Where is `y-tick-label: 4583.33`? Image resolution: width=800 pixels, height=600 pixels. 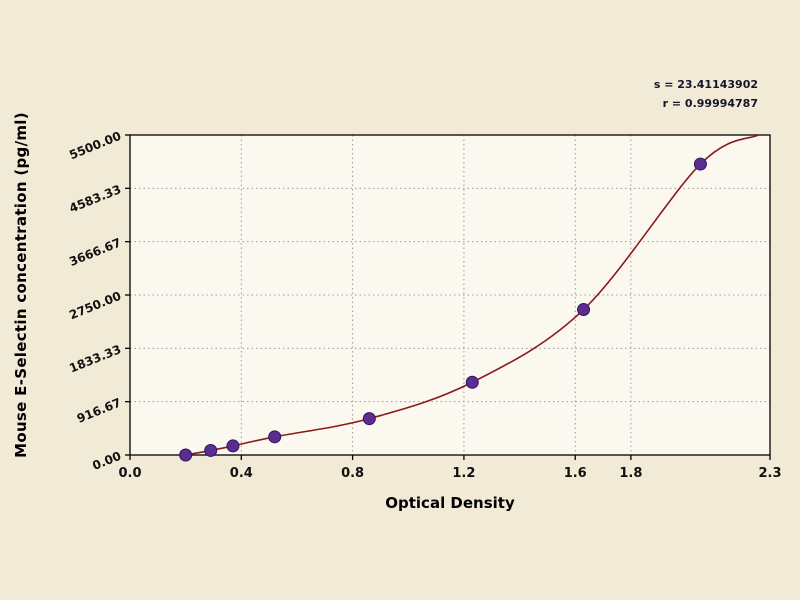
y-tick-label: 4583.33 is located at coordinates (95, 198).